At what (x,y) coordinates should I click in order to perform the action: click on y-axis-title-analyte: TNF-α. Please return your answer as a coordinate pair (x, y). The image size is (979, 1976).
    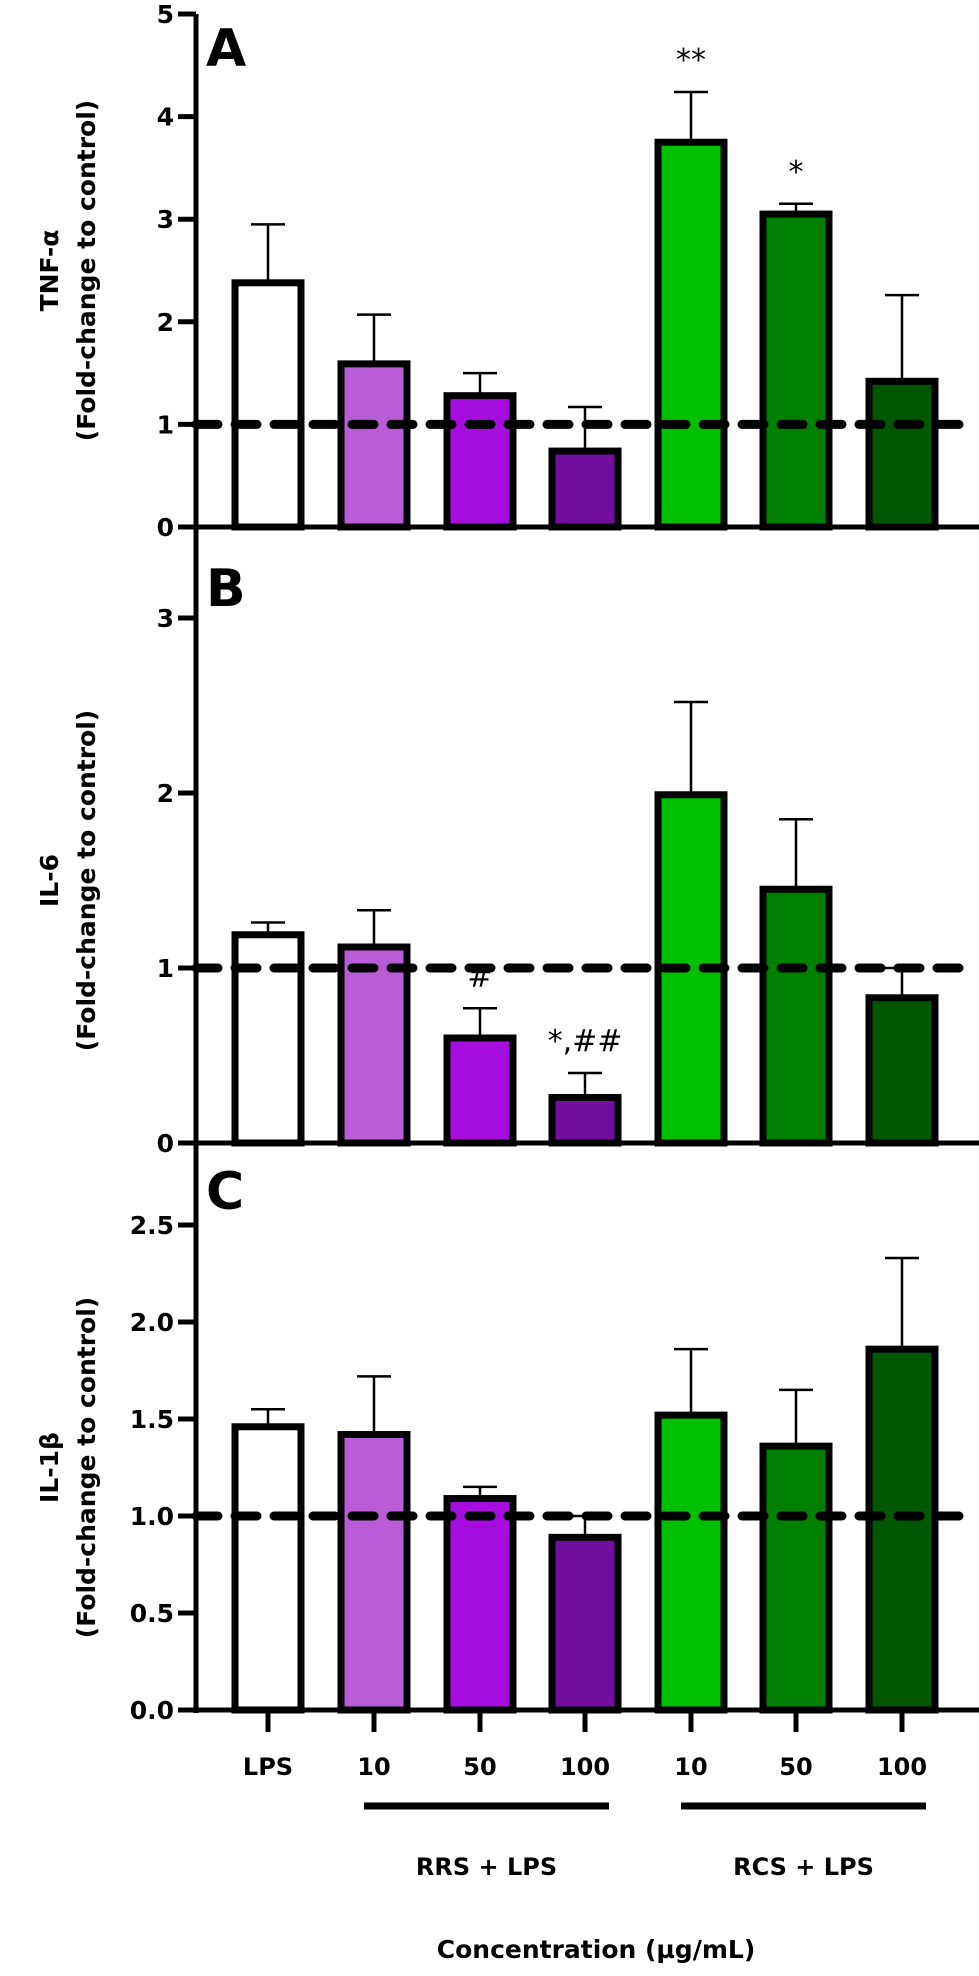
    Looking at the image, I should click on (49, 271).